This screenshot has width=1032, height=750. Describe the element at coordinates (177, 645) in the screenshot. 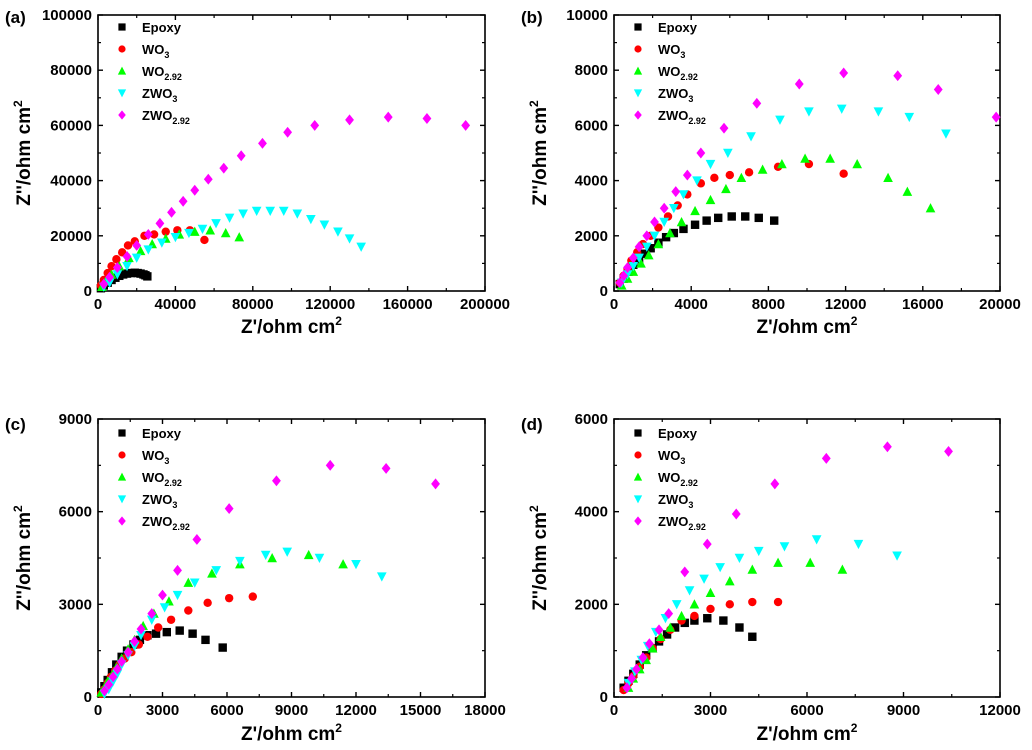

I see `series-wo3` at that location.